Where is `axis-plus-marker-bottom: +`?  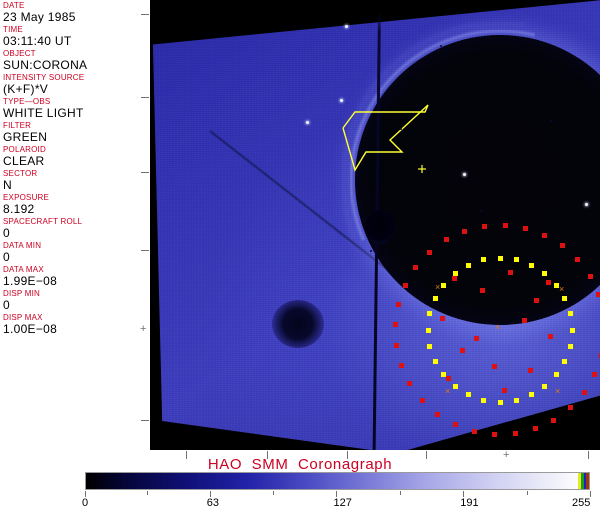 axis-plus-marker-bottom: + is located at coordinates (506, 455).